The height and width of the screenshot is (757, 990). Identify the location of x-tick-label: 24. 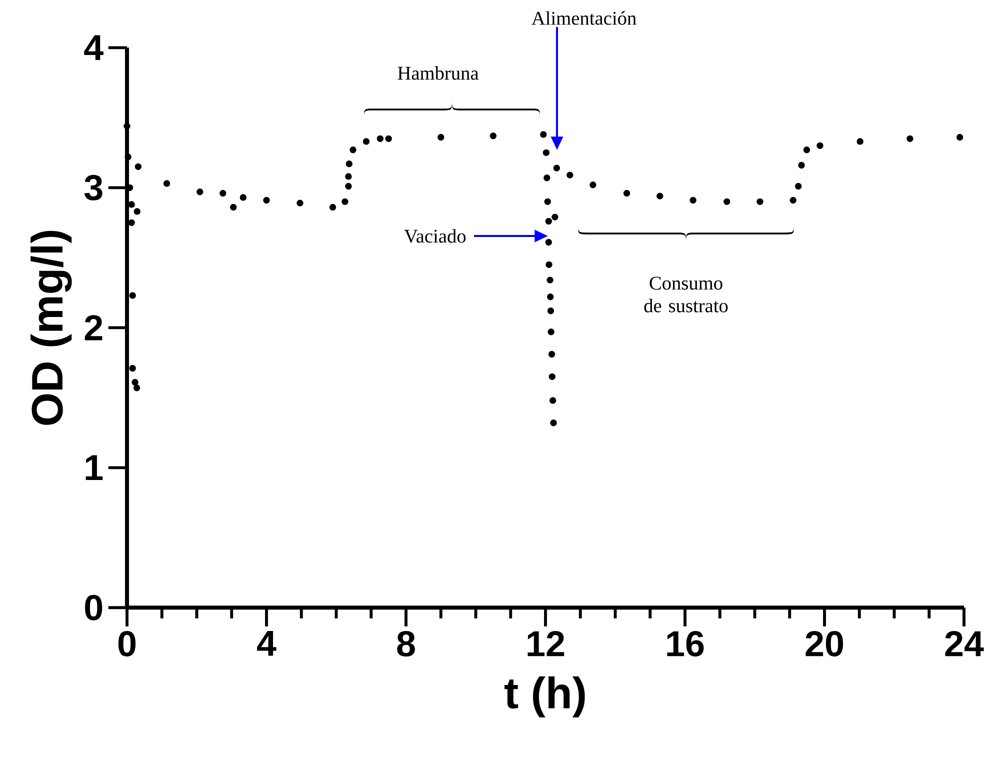
(964, 643).